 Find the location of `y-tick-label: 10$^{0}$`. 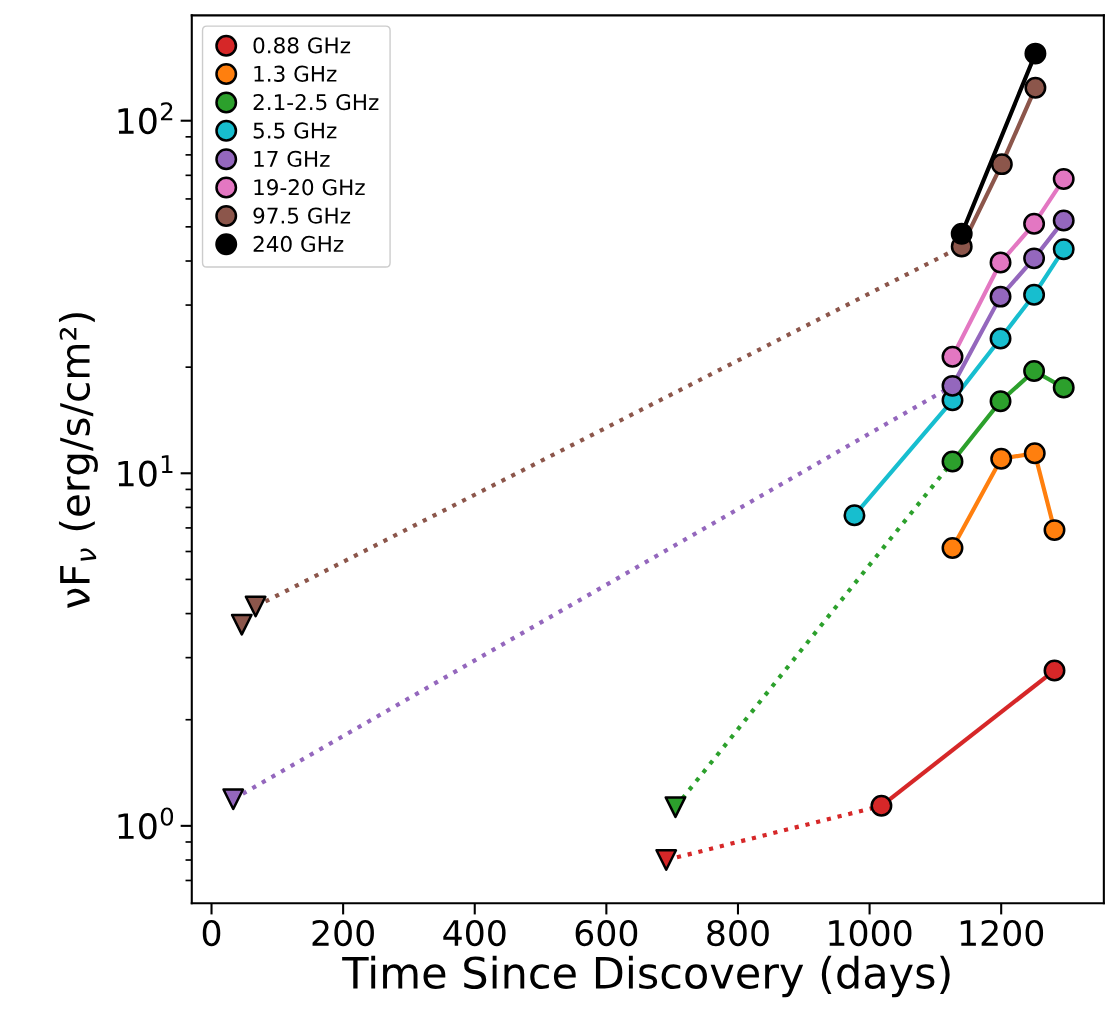

y-tick-label: 10$^{0}$ is located at coordinates (146, 823).